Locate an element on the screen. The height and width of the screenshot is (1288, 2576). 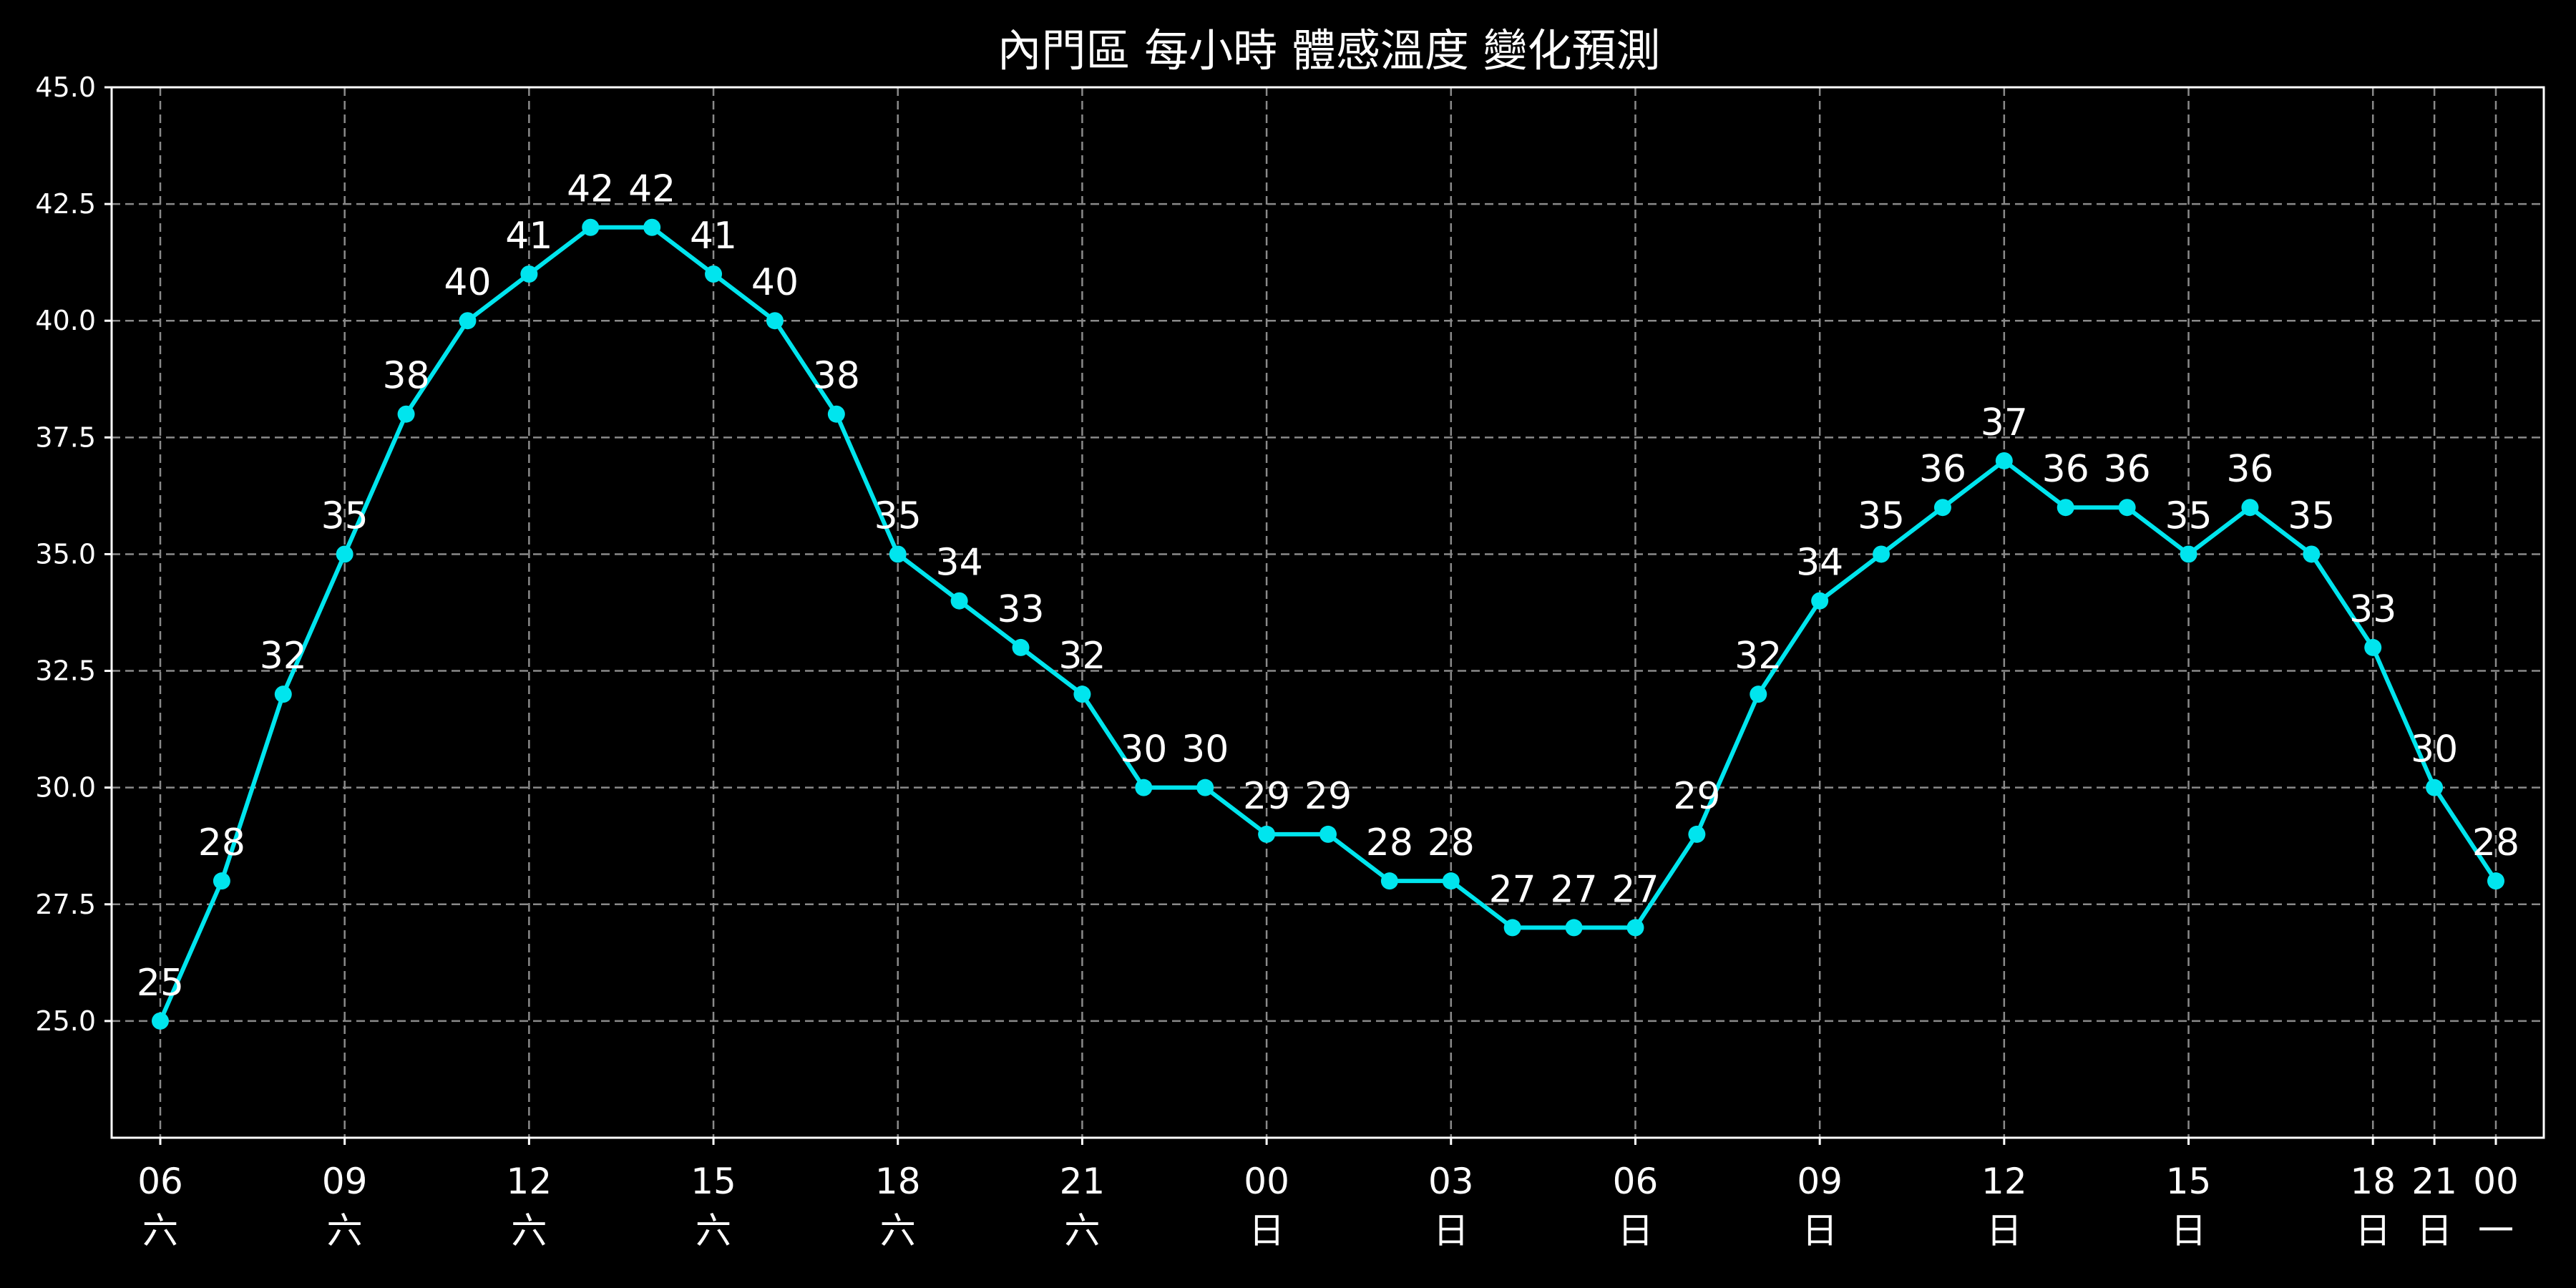
x-tick-time-label: 12 is located at coordinates (2004, 1181).